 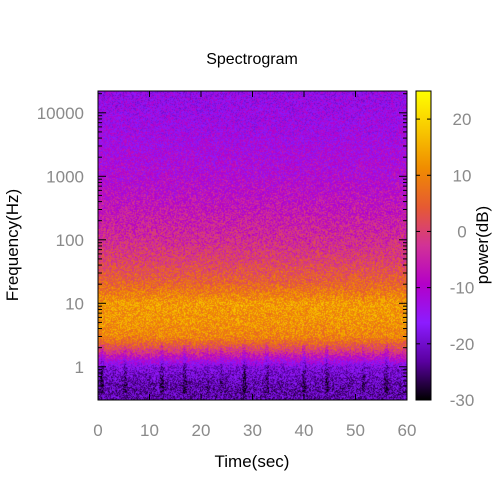 What do you see at coordinates (304, 430) in the screenshot?
I see `x-tick-label: 40` at bounding box center [304, 430].